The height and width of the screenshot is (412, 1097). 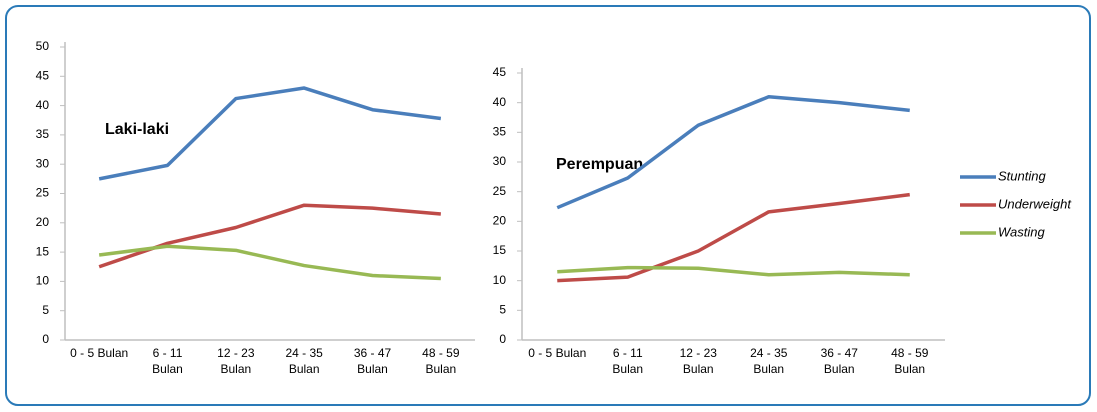 I want to click on legend-label: Underweight, so click(x=1035, y=203).